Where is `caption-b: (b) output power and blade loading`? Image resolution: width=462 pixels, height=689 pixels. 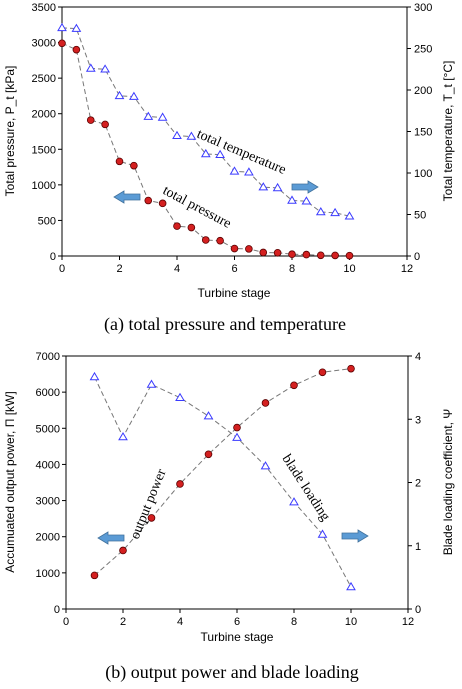 caption-b: (b) output power and blade loading is located at coordinates (231, 672).